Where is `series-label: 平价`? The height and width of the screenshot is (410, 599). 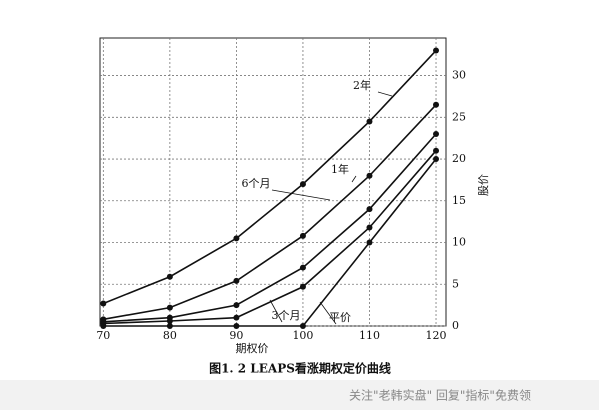 series-label: 平价 is located at coordinates (340, 317).